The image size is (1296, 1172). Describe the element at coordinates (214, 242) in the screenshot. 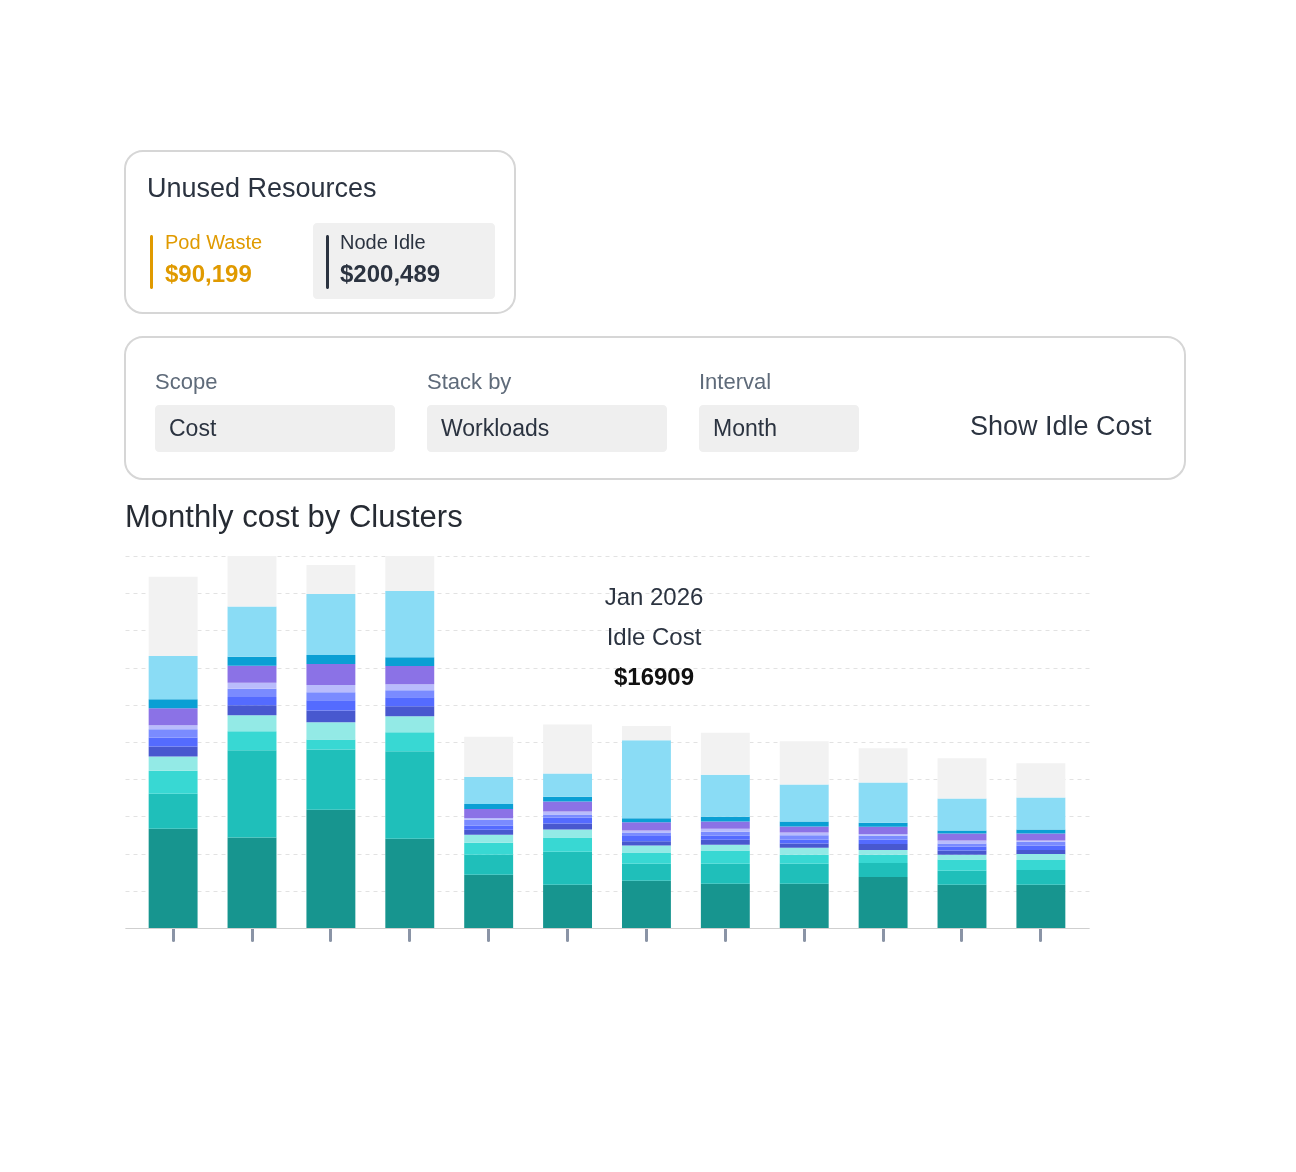

I see `text: Pod Waste` at that location.